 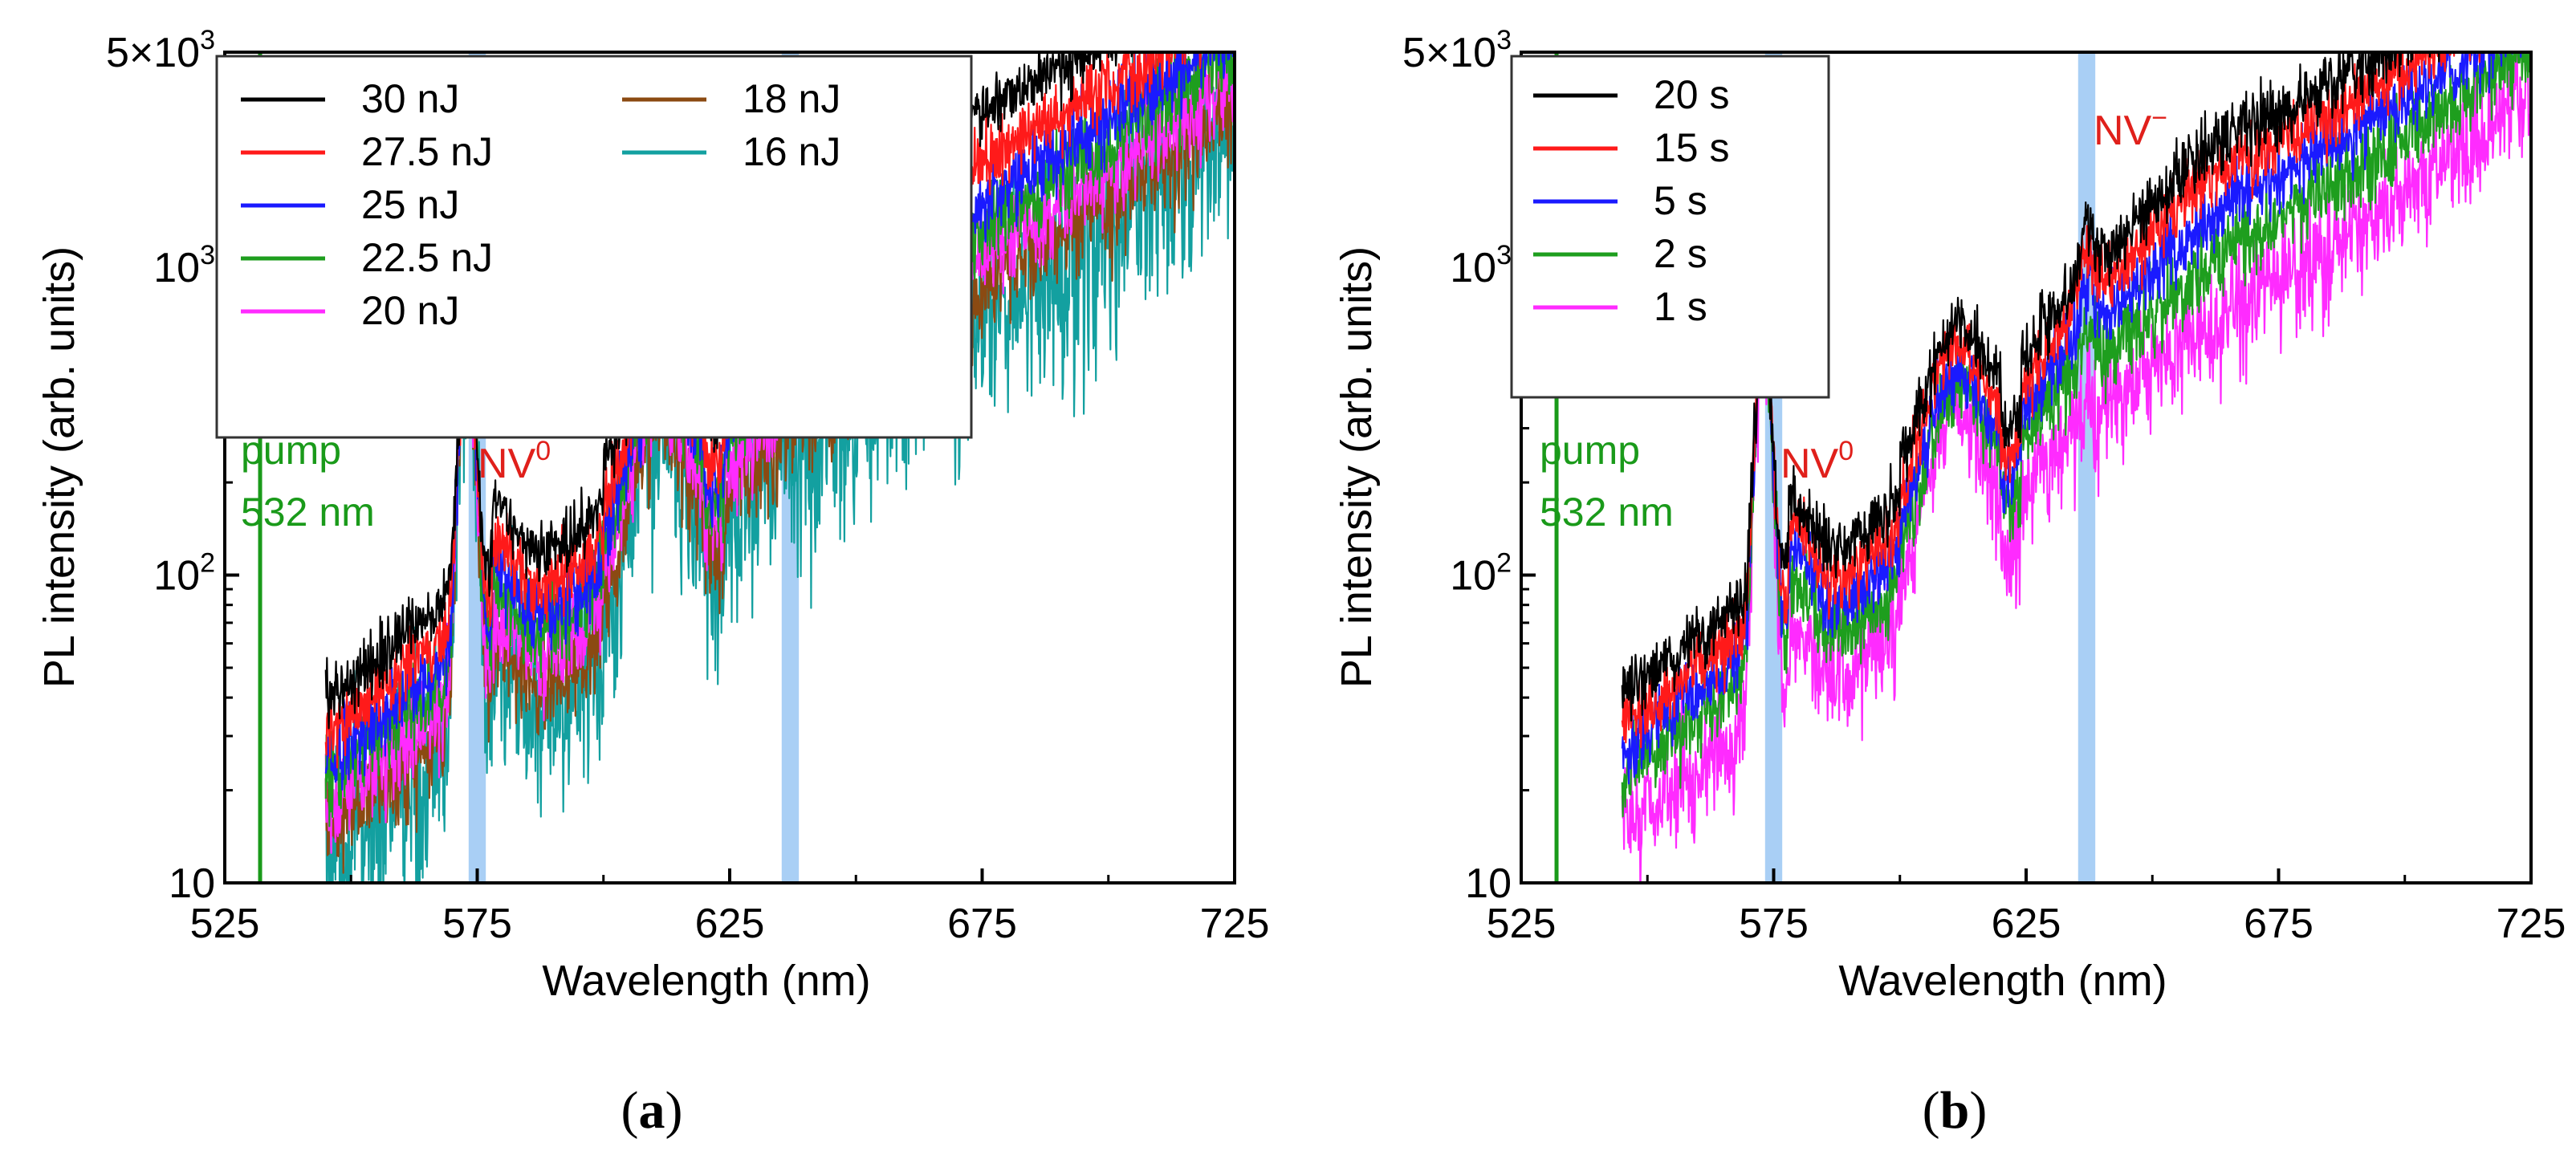 What do you see at coordinates (1681, 306) in the screenshot?
I see `legend-label: 1 s` at bounding box center [1681, 306].